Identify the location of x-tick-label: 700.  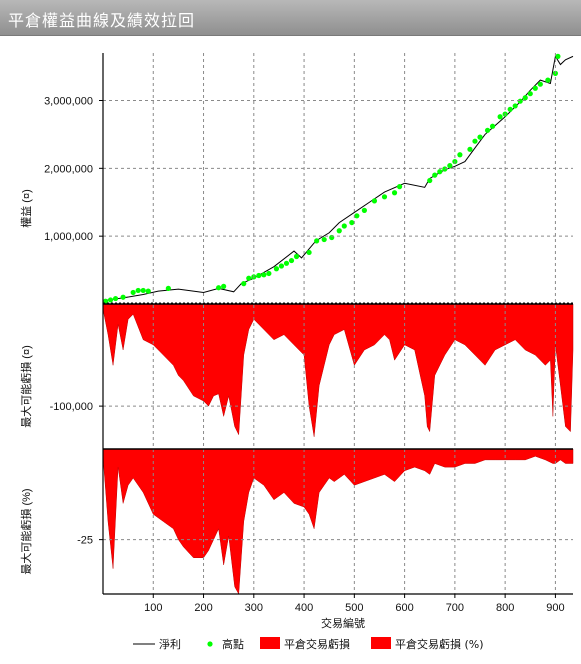
(455, 608).